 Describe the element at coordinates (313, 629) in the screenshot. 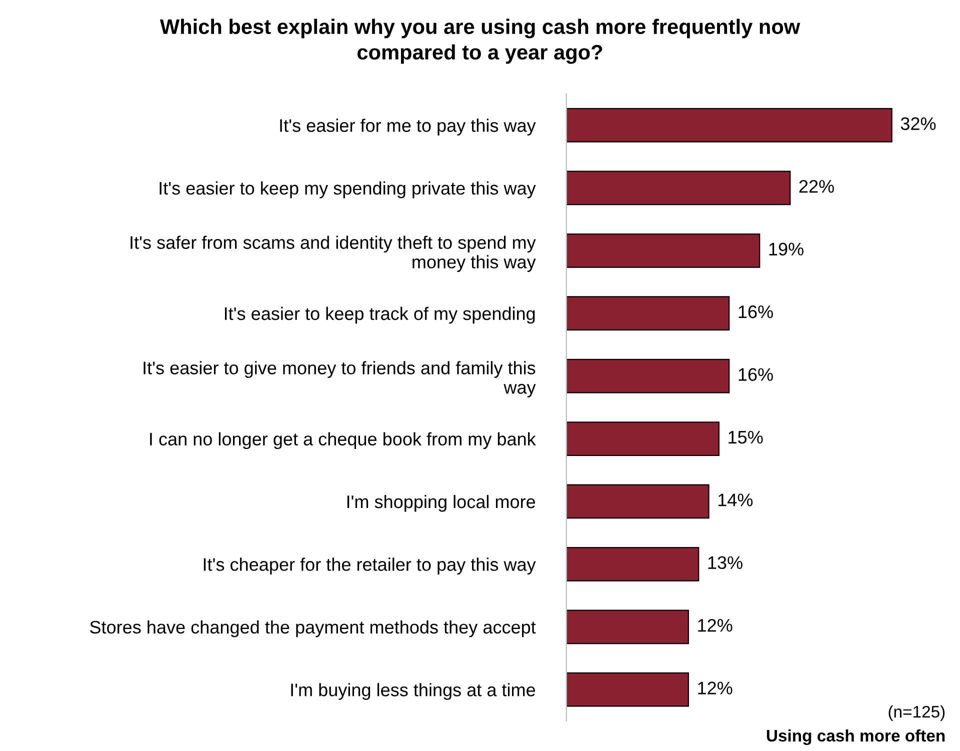

I see `y-tick-label: Stores have changed the payment methods they accept` at that location.